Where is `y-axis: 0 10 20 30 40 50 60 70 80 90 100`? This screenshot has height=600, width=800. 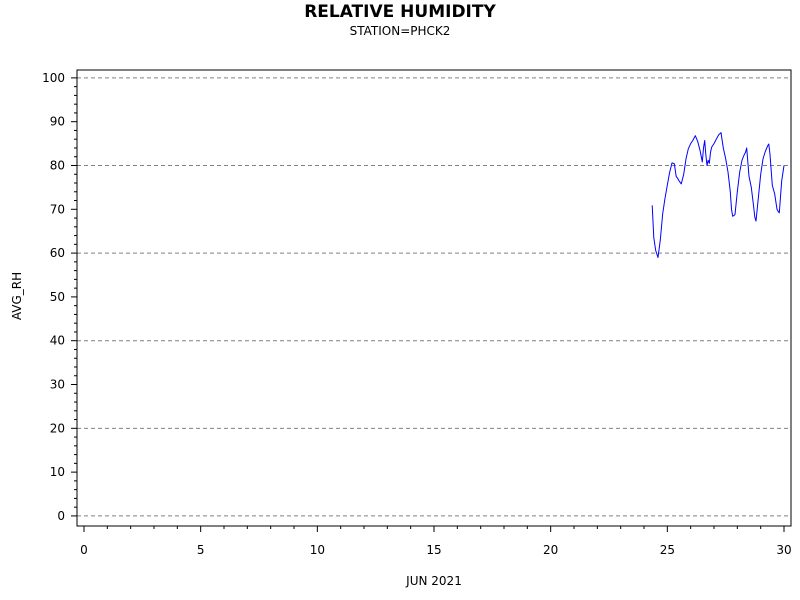
y-axis: 0 10 20 30 40 50 60 70 80 90 100 is located at coordinates (59, 297).